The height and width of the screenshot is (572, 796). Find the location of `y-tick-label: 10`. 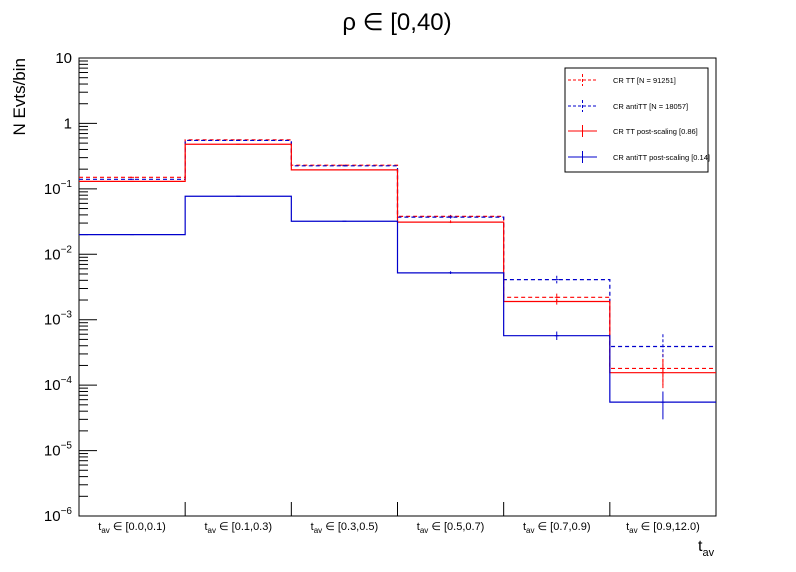

y-tick-label: 10 is located at coordinates (63, 58).